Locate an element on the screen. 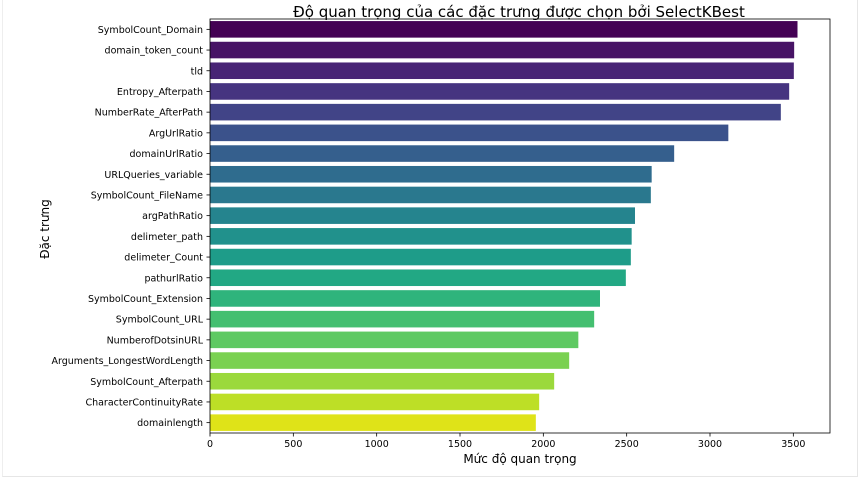  x-tick-label: 1000 is located at coordinates (377, 444).